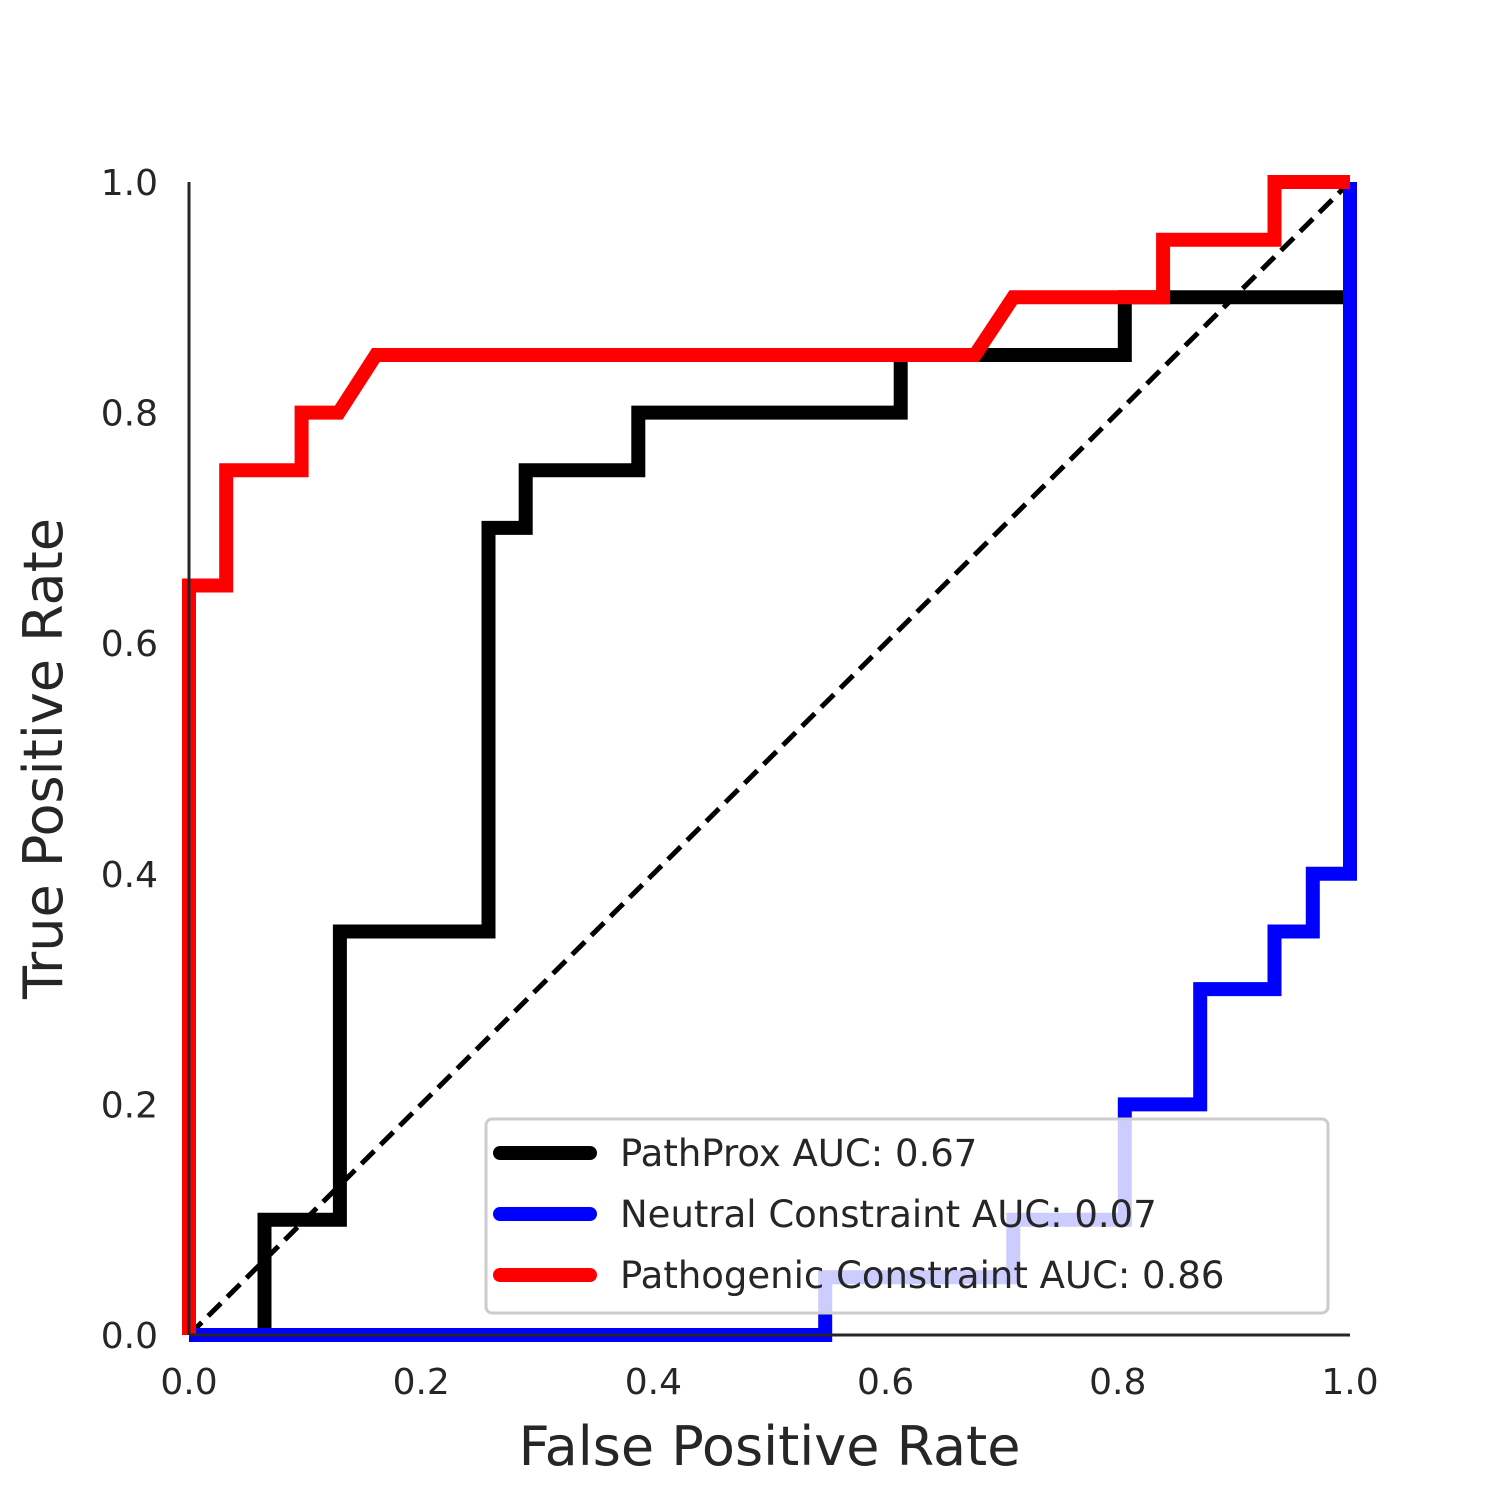  Describe the element at coordinates (888, 1214) in the screenshot. I see `legend-label-1: Neutral Constraint AUC: 0.07` at that location.